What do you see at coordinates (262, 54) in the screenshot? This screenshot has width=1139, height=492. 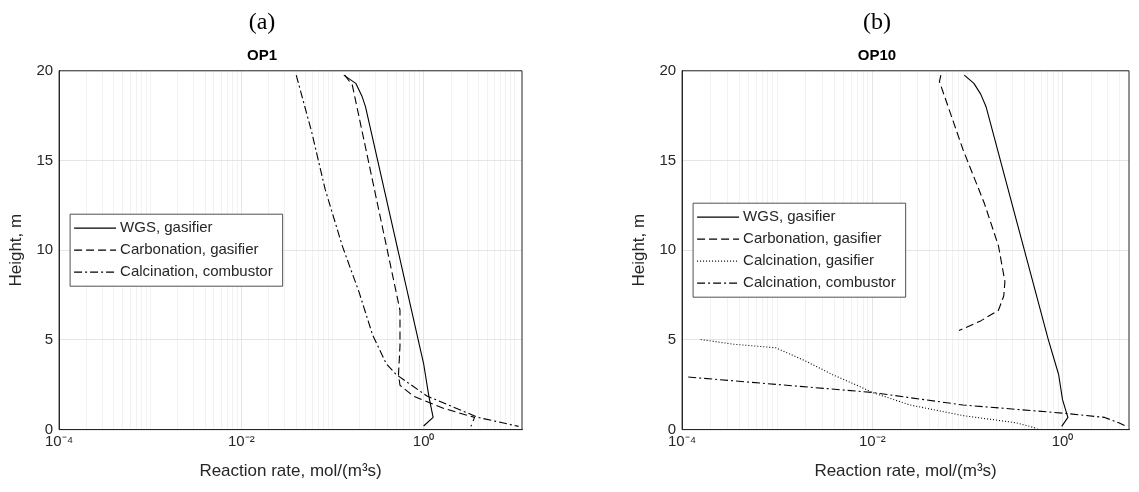 I see `chart-subtitle: OP1` at bounding box center [262, 54].